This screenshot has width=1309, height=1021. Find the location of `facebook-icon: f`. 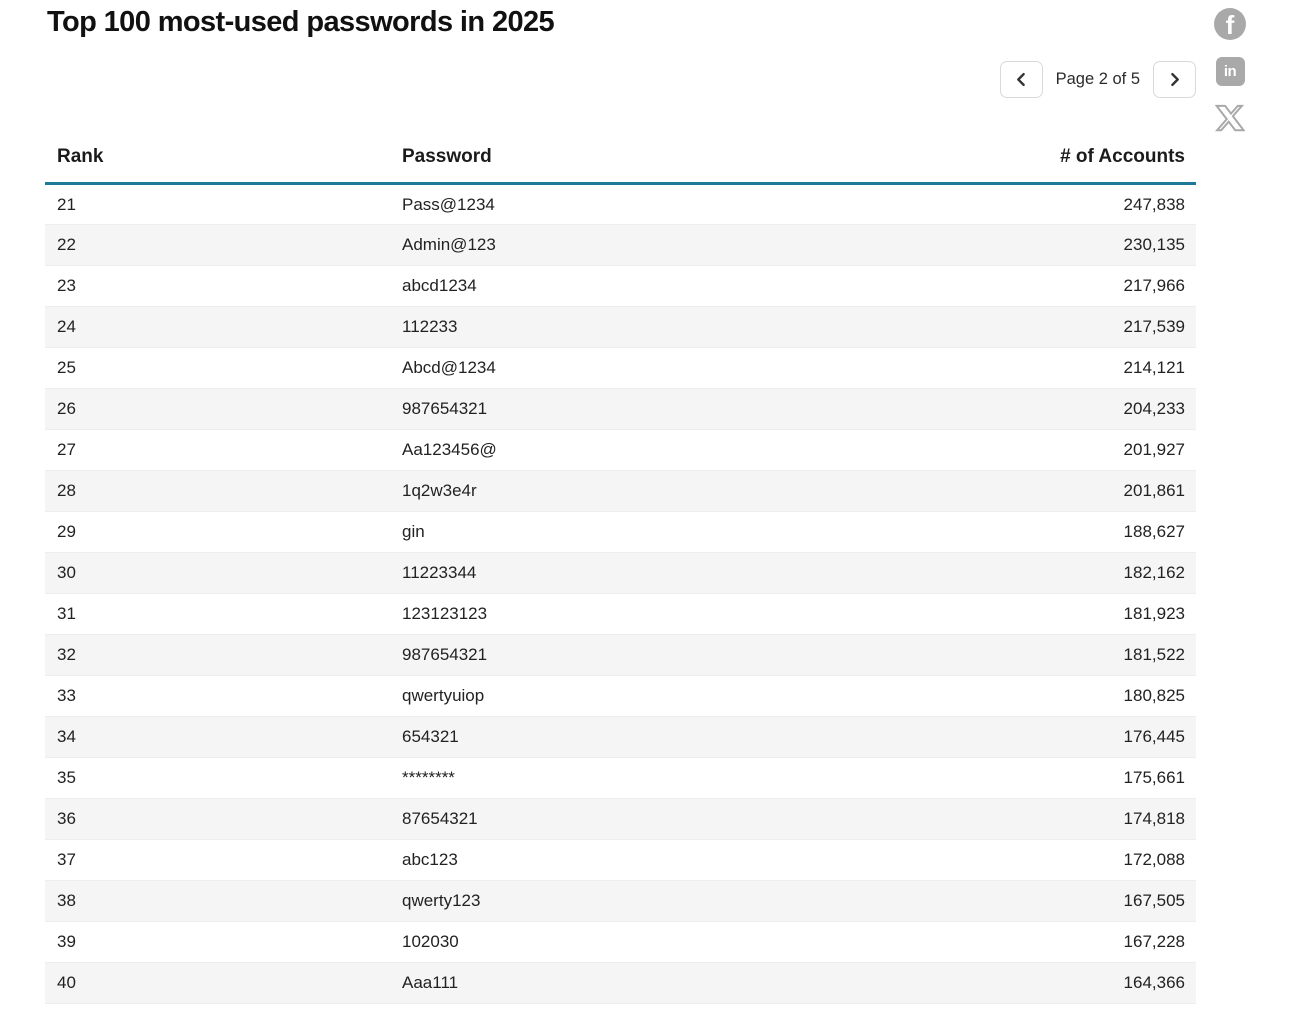

facebook-icon: f is located at coordinates (1230, 24).